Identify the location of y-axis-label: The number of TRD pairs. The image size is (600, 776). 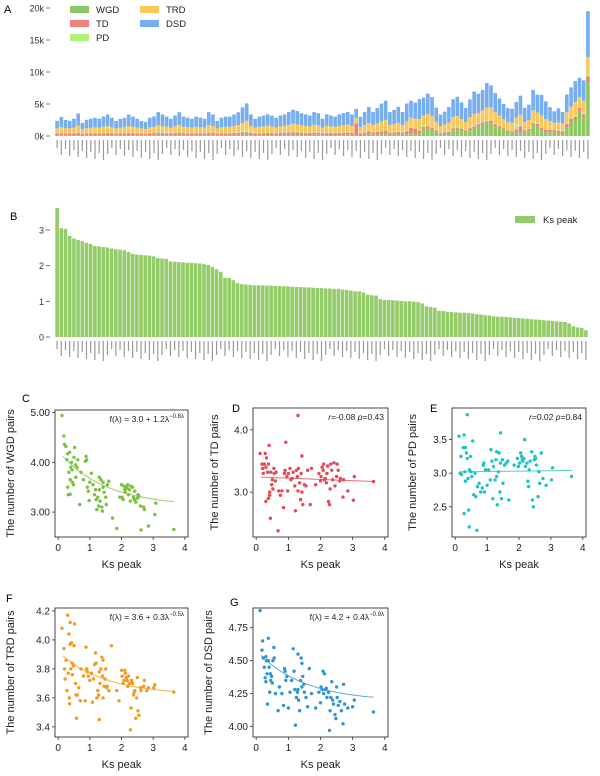
(11, 672).